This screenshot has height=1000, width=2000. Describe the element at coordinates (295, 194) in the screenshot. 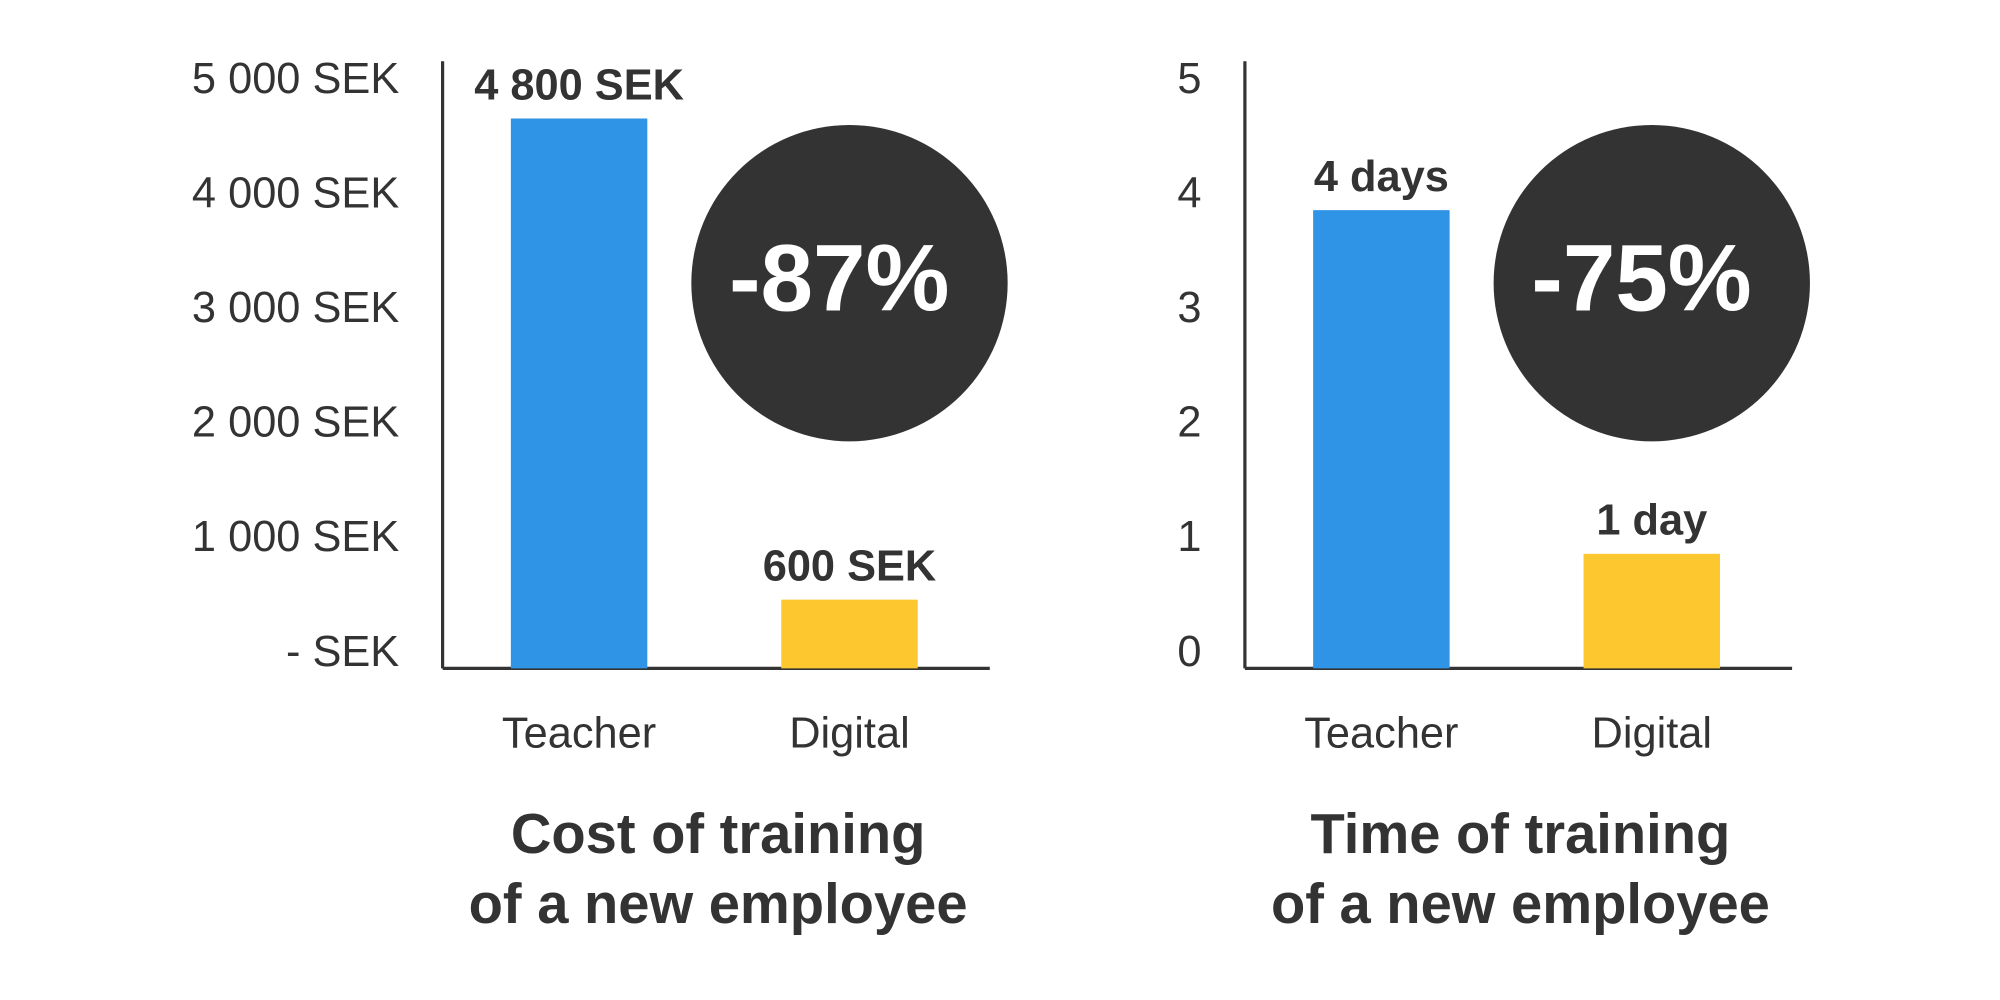

I see `y-tick-label: 4 000 SEK` at that location.